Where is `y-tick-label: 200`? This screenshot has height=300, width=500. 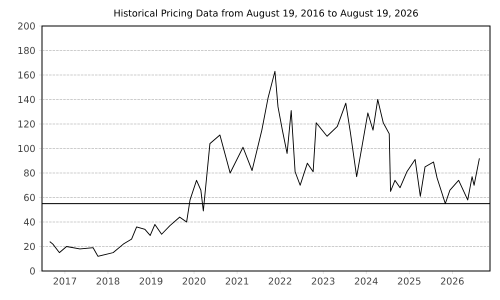 y-tick-label: 200 is located at coordinates (26, 26).